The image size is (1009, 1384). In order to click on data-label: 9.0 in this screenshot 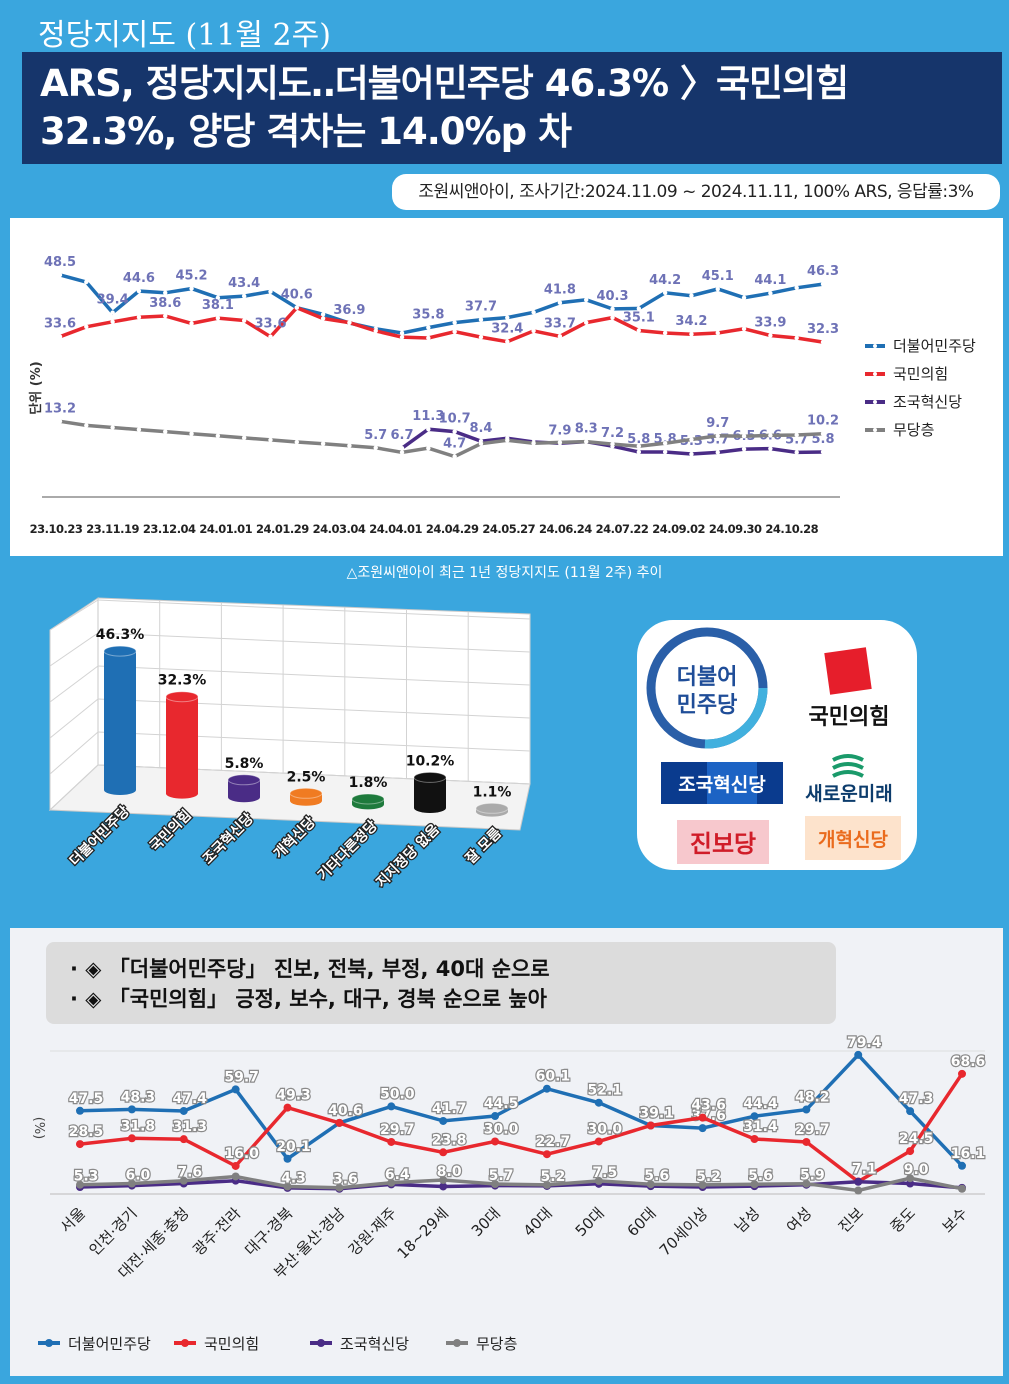, I will do `click(916, 1170)`.